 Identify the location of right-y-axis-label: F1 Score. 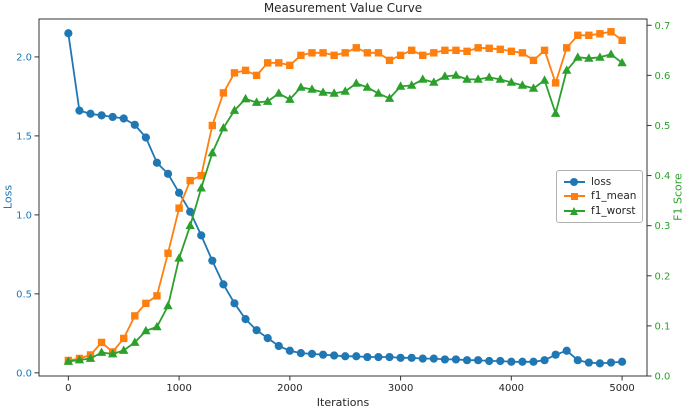
(678, 197).